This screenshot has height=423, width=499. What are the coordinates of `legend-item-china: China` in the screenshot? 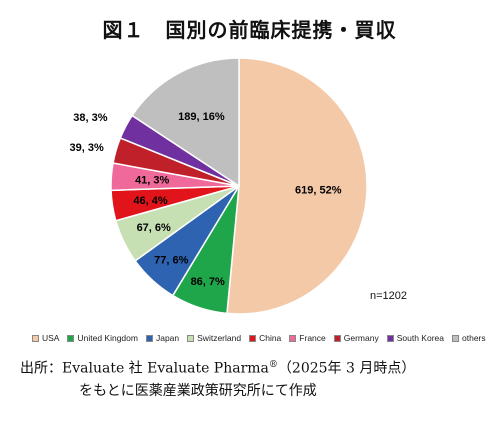 It's located at (265, 338).